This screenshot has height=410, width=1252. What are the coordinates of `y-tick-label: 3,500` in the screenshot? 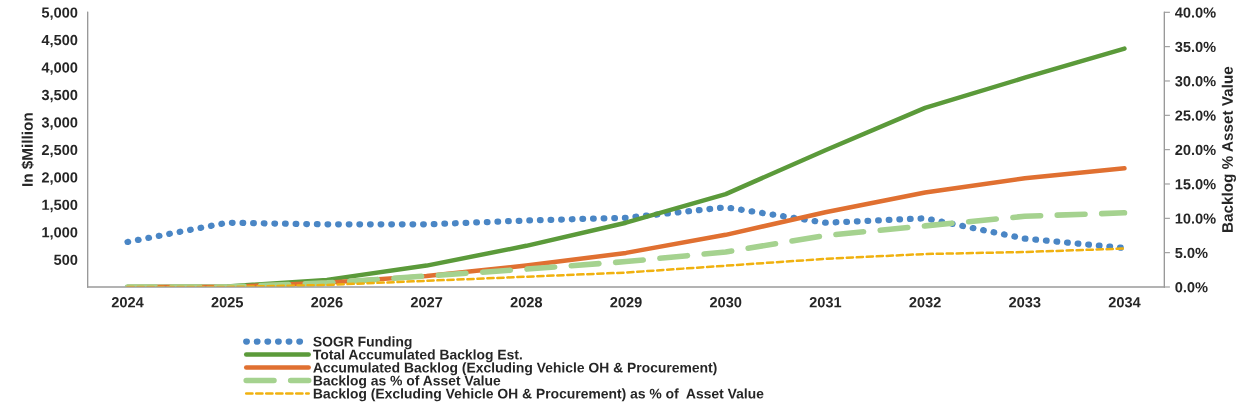 It's located at (59, 96).